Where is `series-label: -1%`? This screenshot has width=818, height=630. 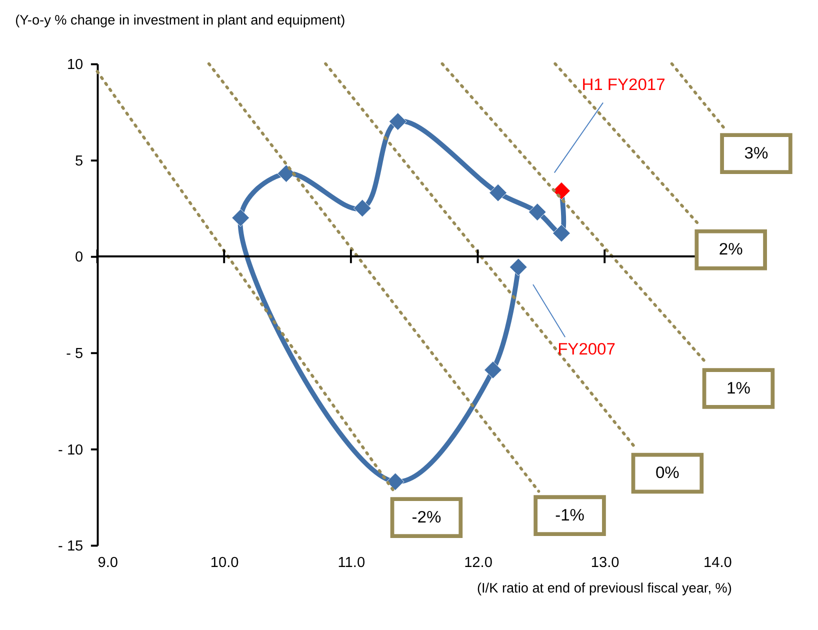
series-label: -1% is located at coordinates (570, 514).